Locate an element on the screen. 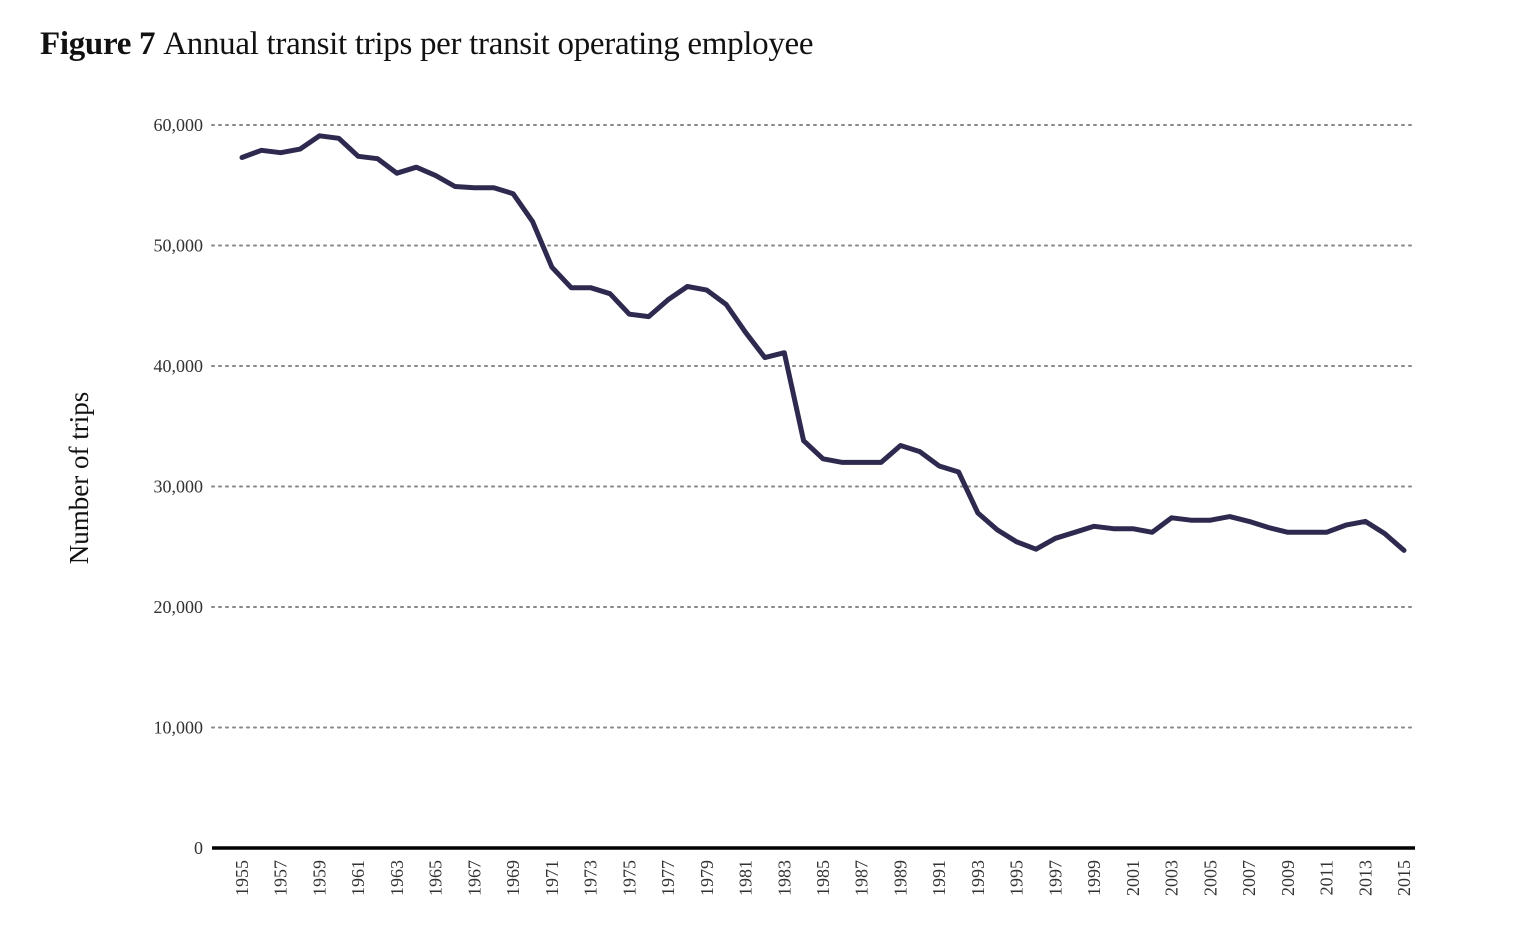 This screenshot has width=1528, height=925. x-tick-label: 1963 is located at coordinates (397, 878).